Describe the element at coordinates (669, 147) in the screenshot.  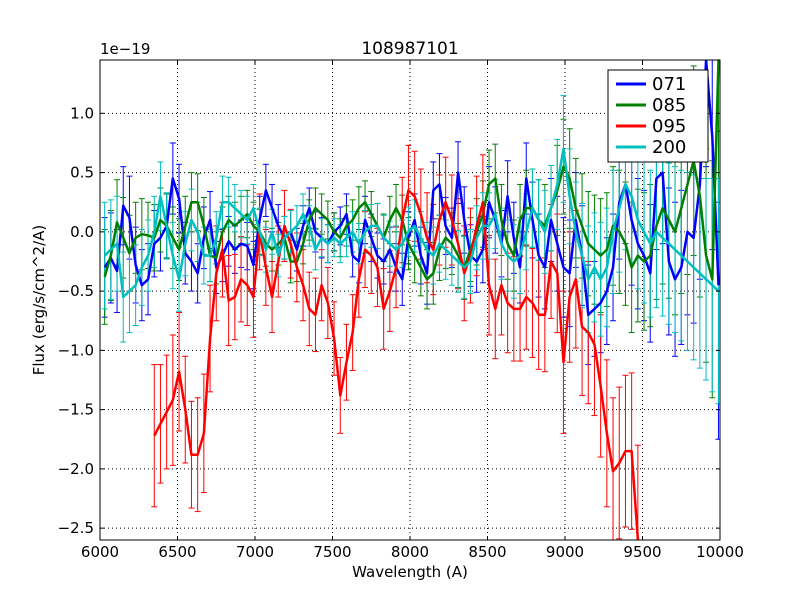
I see `legend-label-200: 200` at that location.